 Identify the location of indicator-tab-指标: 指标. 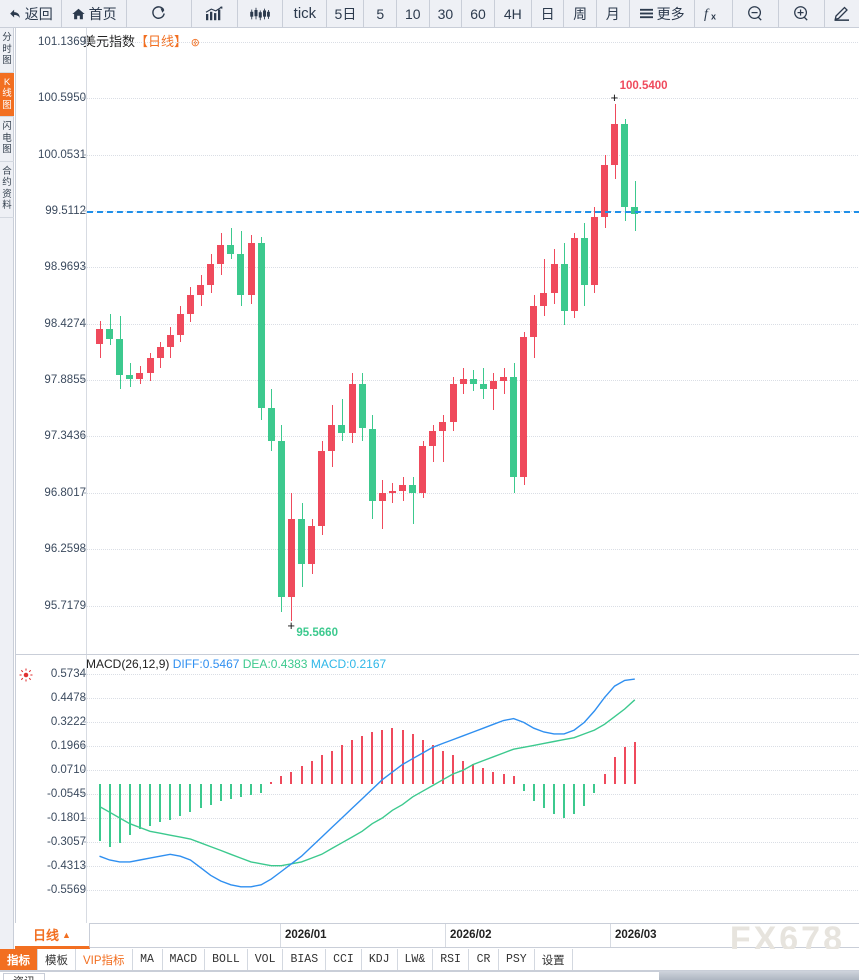
(19, 959).